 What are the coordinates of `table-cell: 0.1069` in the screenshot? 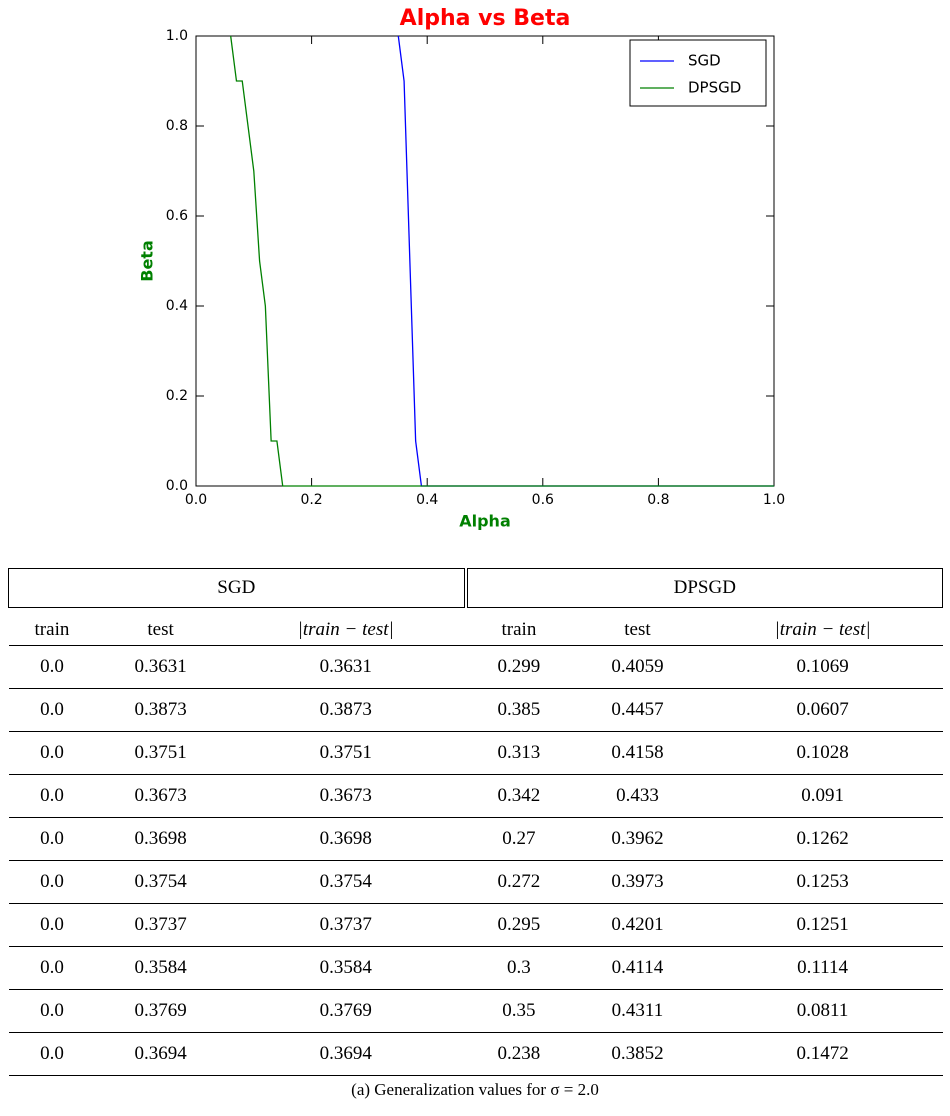 It's located at (822, 667).